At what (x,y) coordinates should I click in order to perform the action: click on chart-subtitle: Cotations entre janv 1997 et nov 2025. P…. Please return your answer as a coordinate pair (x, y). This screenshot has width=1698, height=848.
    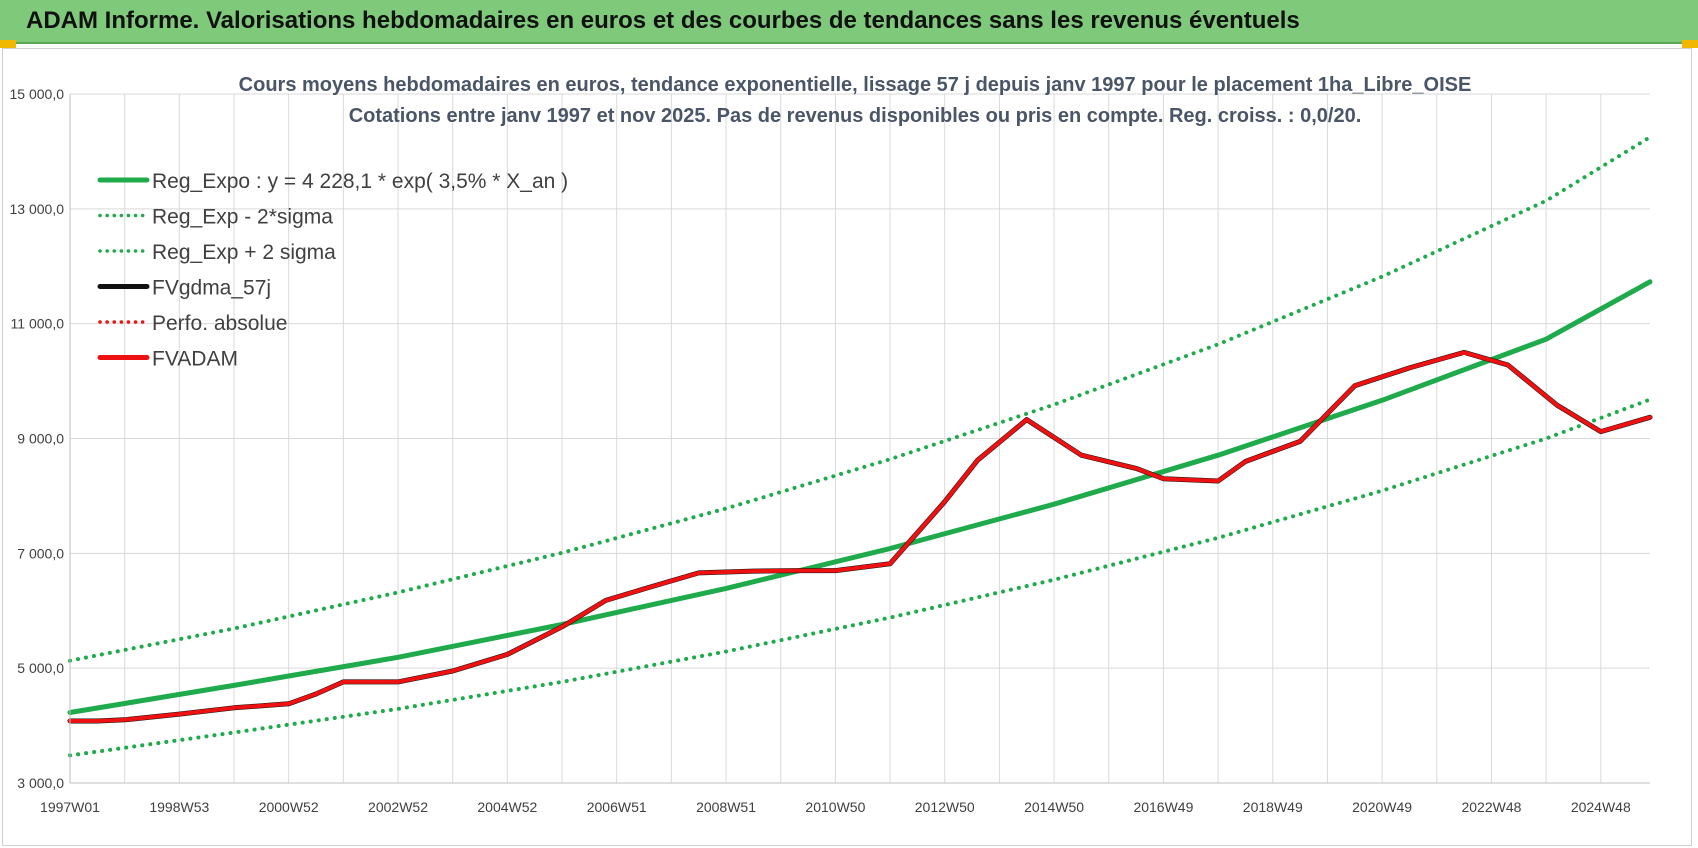
    Looking at the image, I should click on (855, 116).